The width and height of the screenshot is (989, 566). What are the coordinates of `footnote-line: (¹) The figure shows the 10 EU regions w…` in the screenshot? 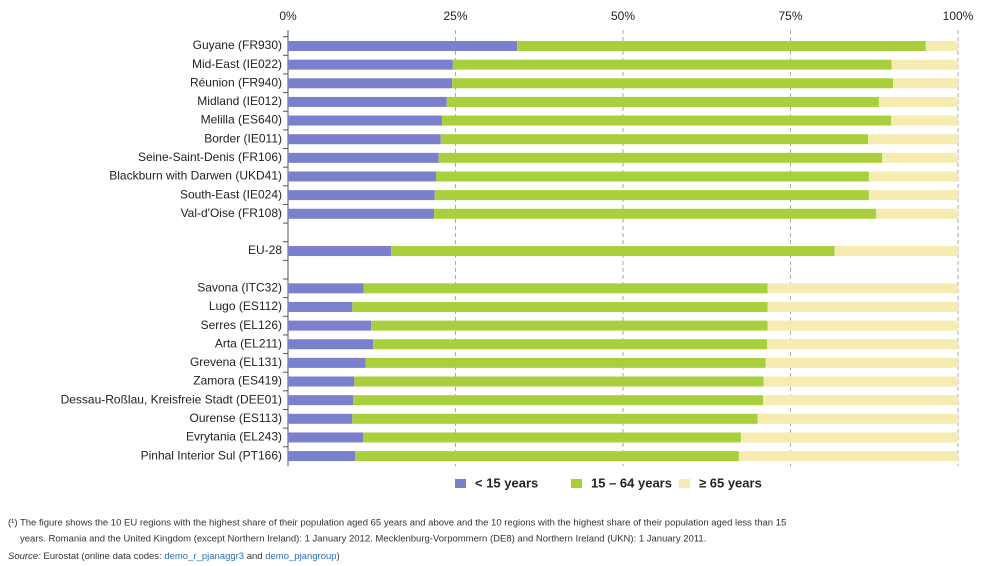 It's located at (397, 523).